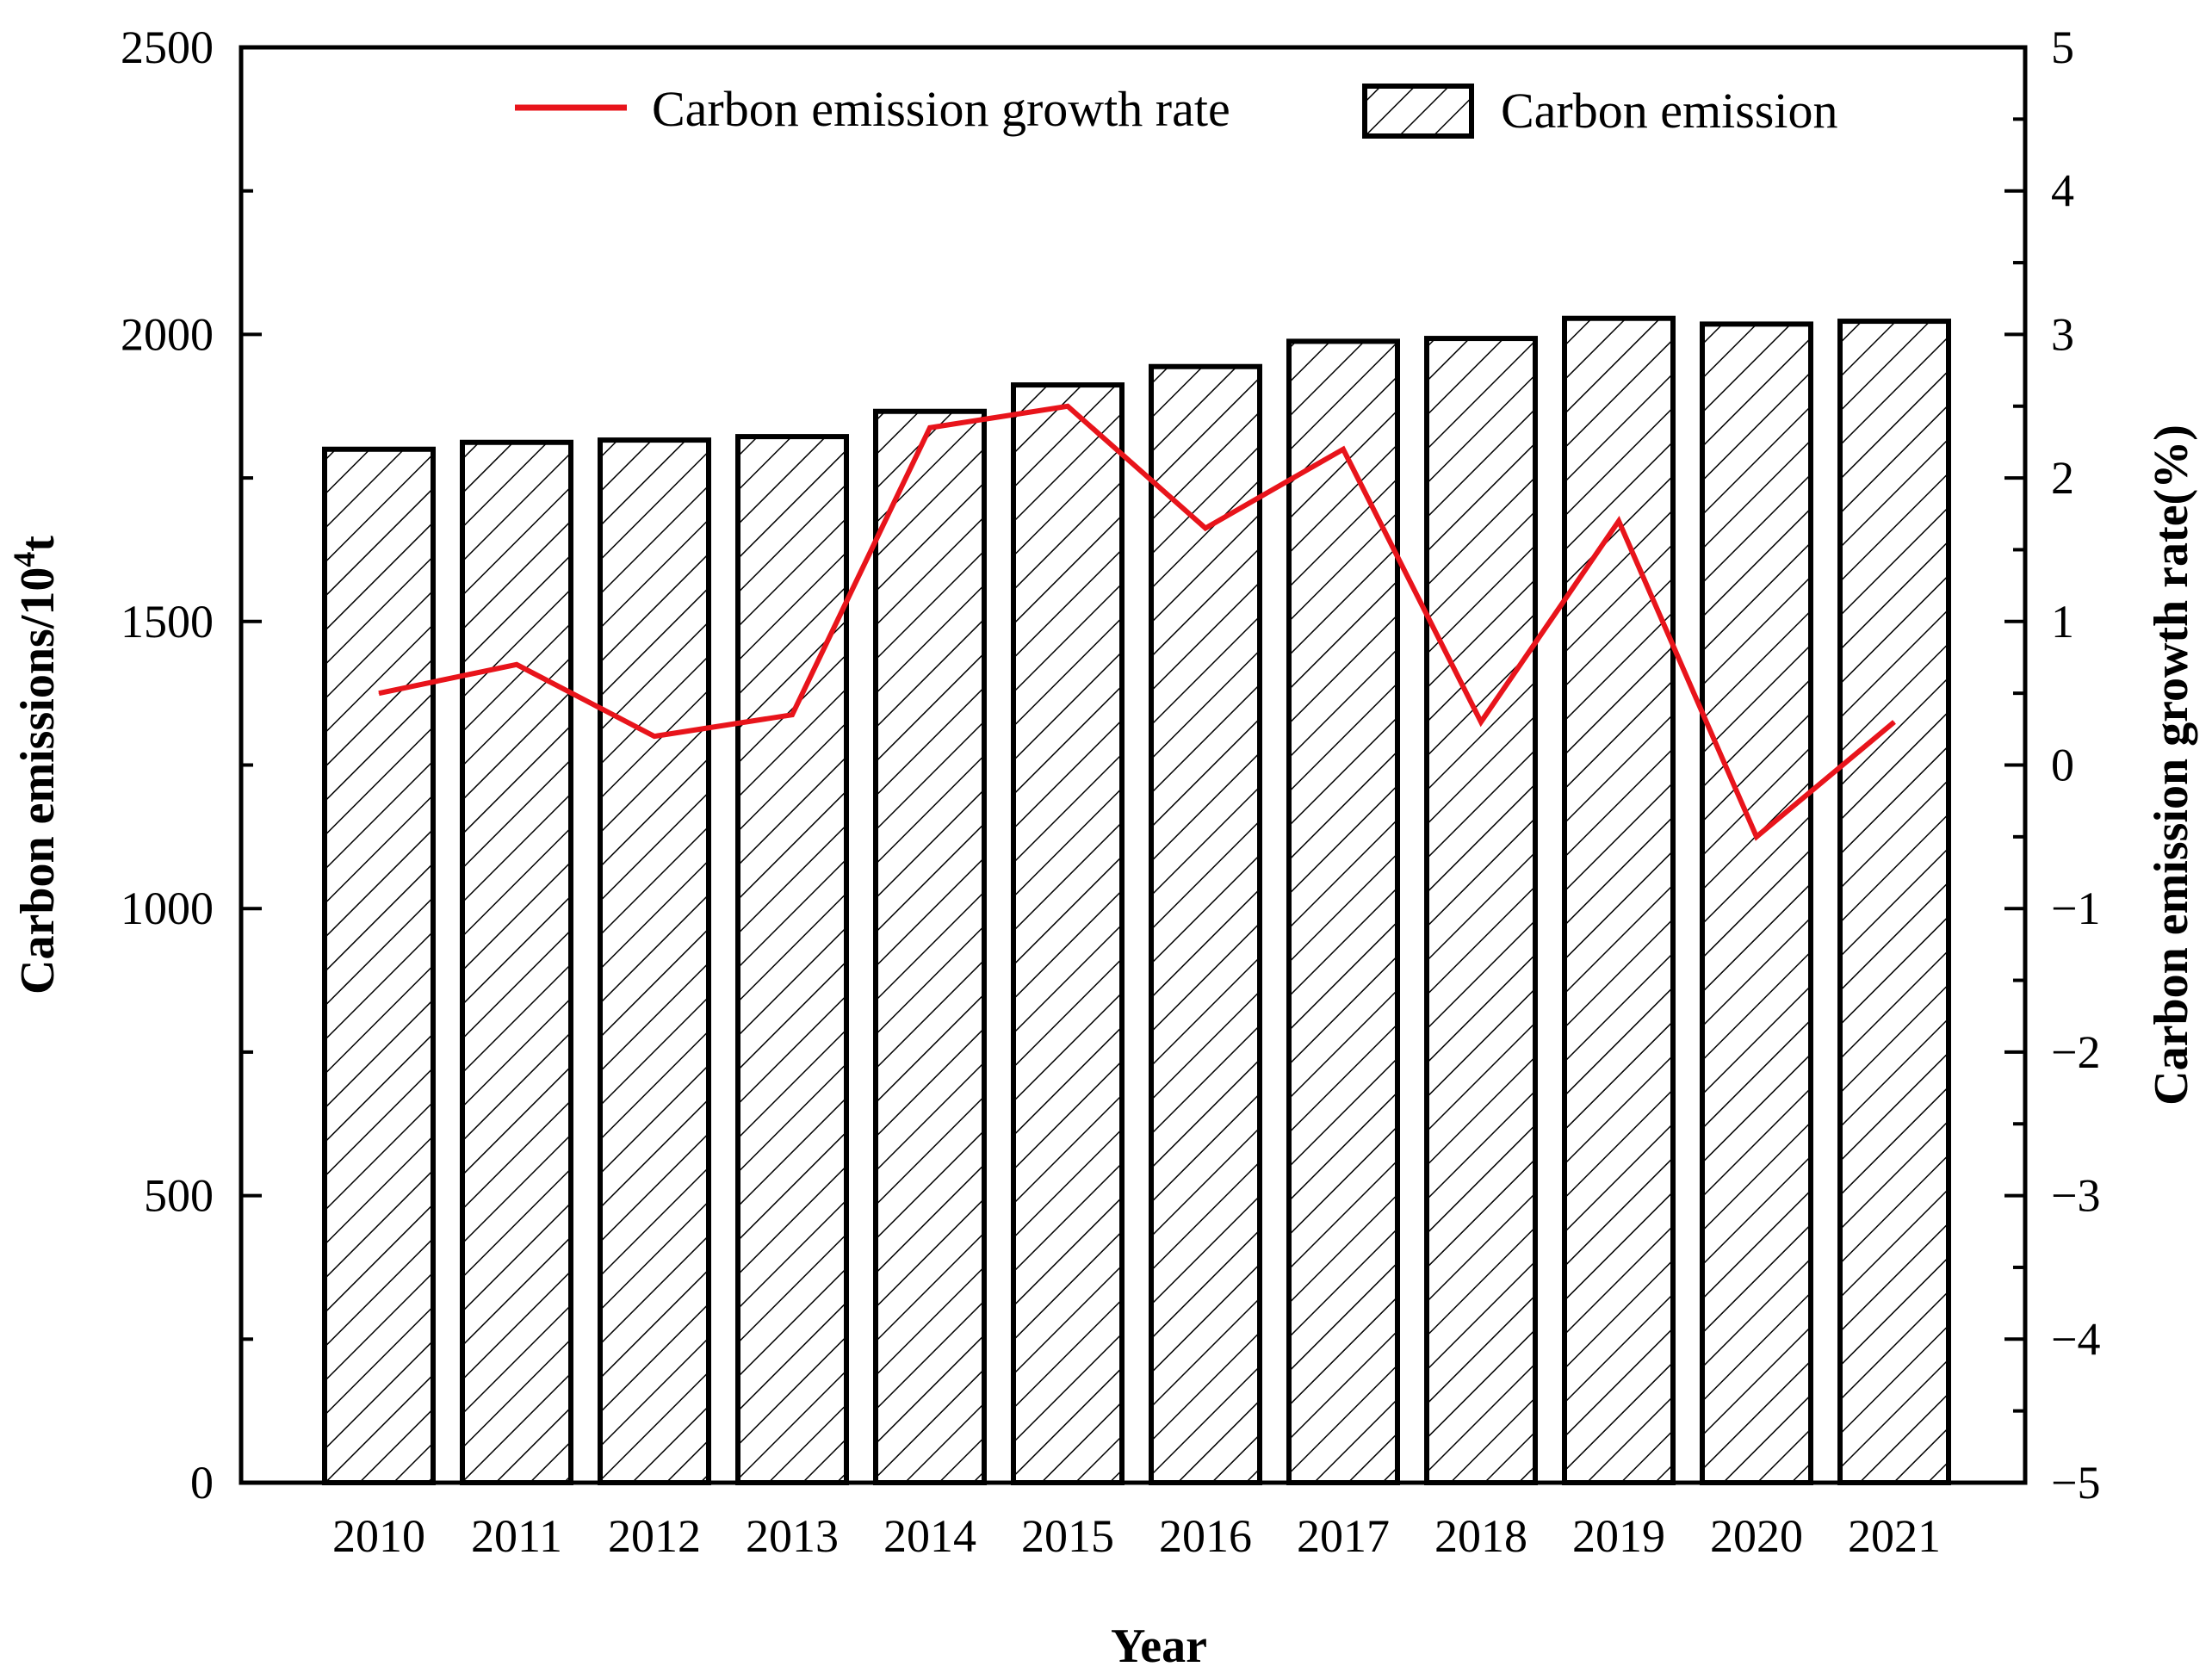 Image resolution: width=2212 pixels, height=1679 pixels. What do you see at coordinates (1343, 1536) in the screenshot?
I see `x-tick-label: 2017` at bounding box center [1343, 1536].